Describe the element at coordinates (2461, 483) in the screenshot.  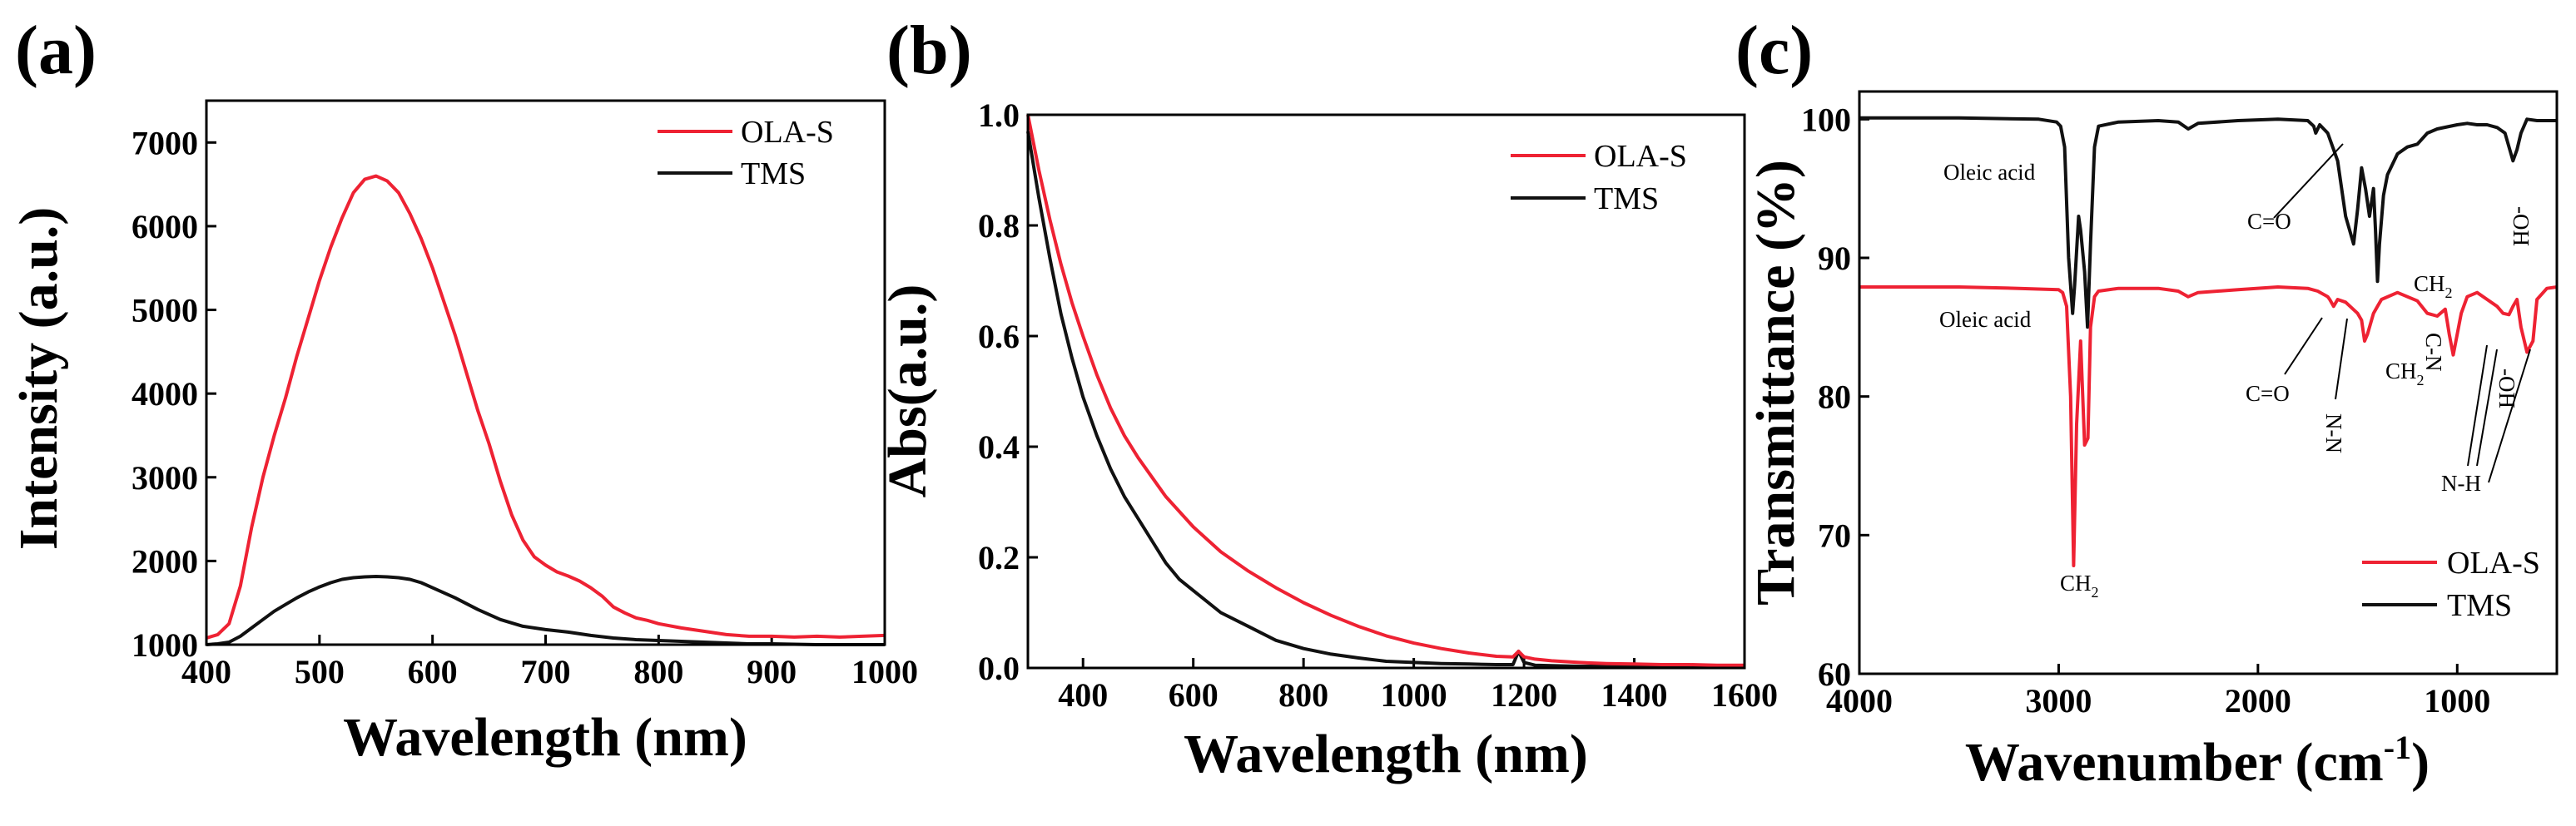
I see `annot-nh-bottom: N-H` at that location.